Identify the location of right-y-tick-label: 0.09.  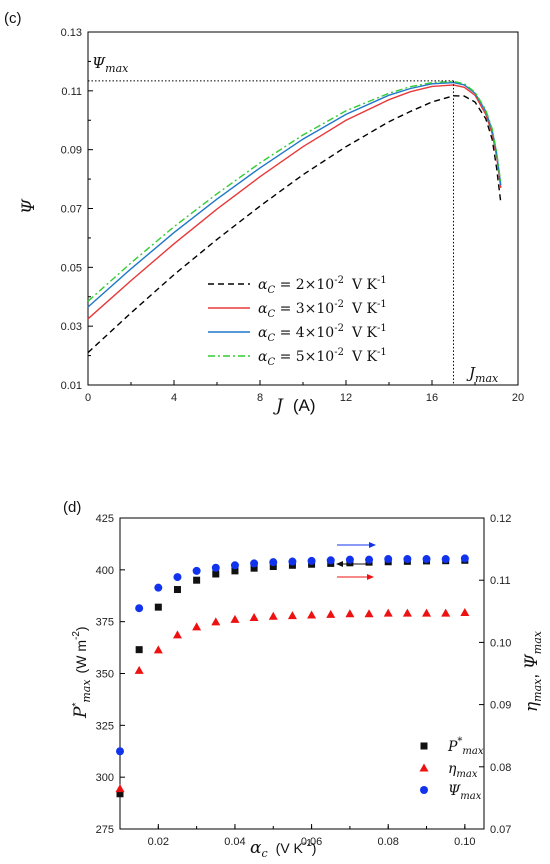
(500, 706).